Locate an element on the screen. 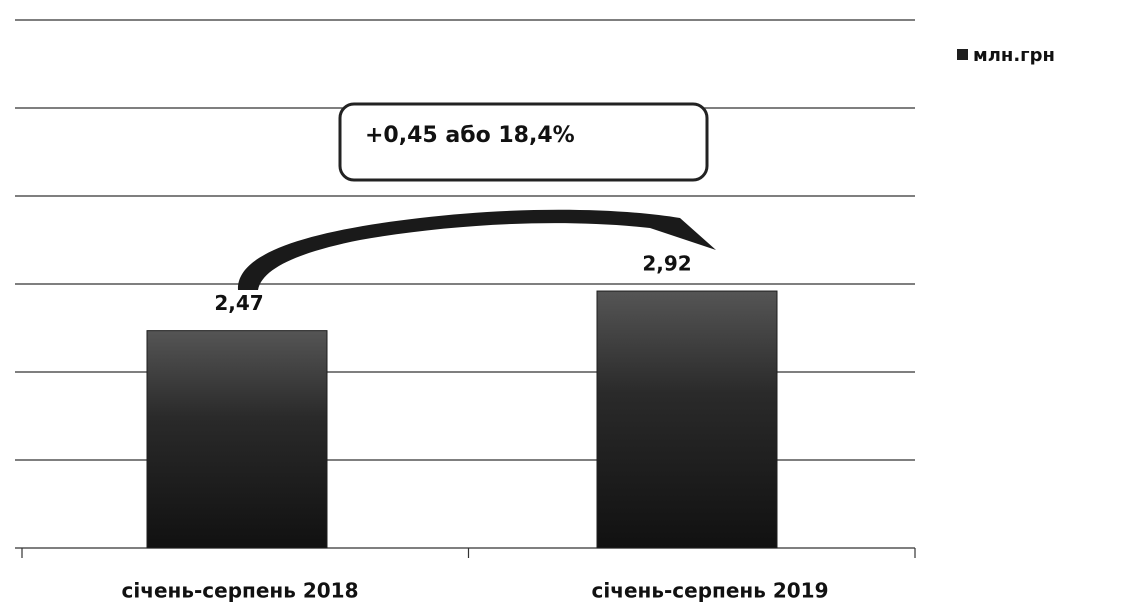  annotation: +0,45 або 18,4% is located at coordinates (470, 135).